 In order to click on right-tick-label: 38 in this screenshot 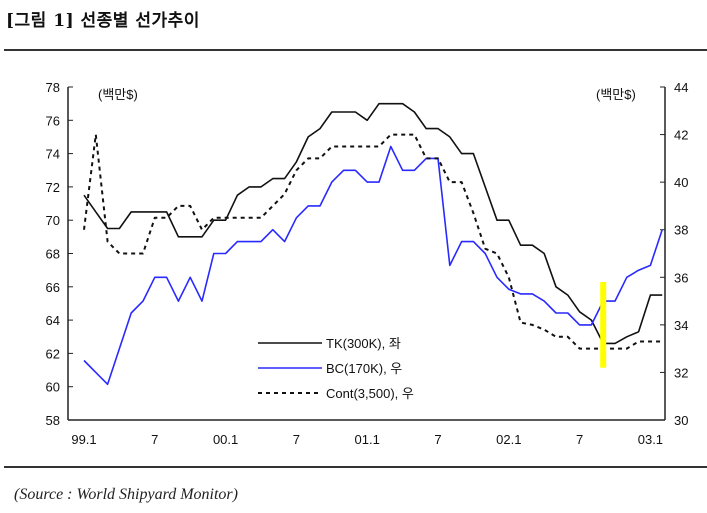, I will do `click(681, 230)`.